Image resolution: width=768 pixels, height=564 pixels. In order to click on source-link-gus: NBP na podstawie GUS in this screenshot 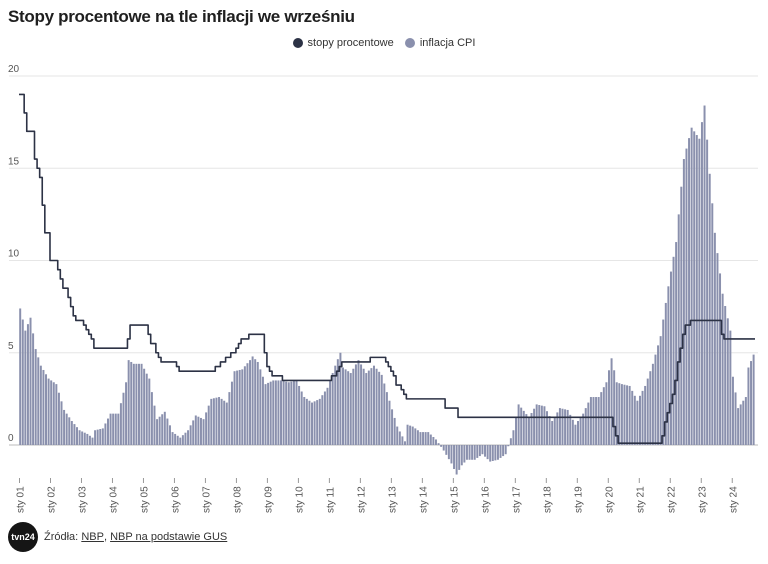, I will do `click(169, 537)`.